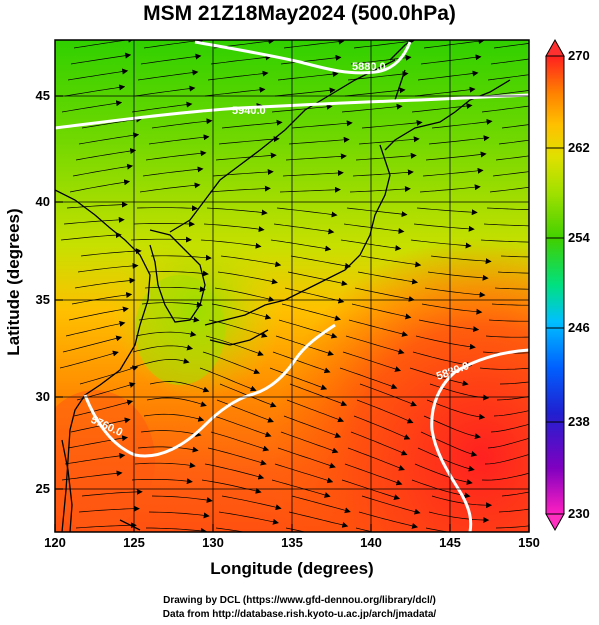  What do you see at coordinates (579, 55) in the screenshot?
I see `colorbar-tick-label: 270` at bounding box center [579, 55].